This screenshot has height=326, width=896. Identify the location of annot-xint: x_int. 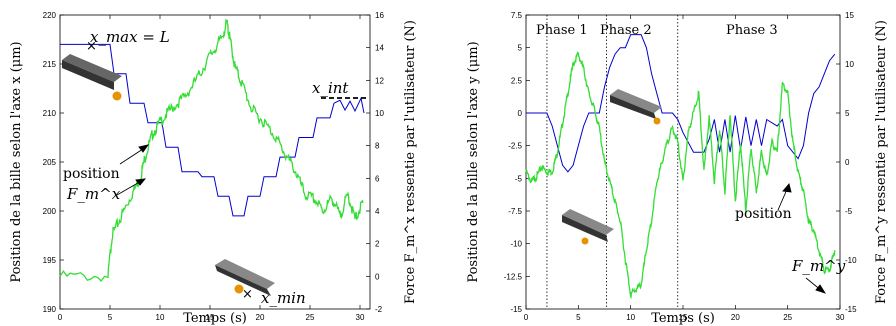
(330, 88).